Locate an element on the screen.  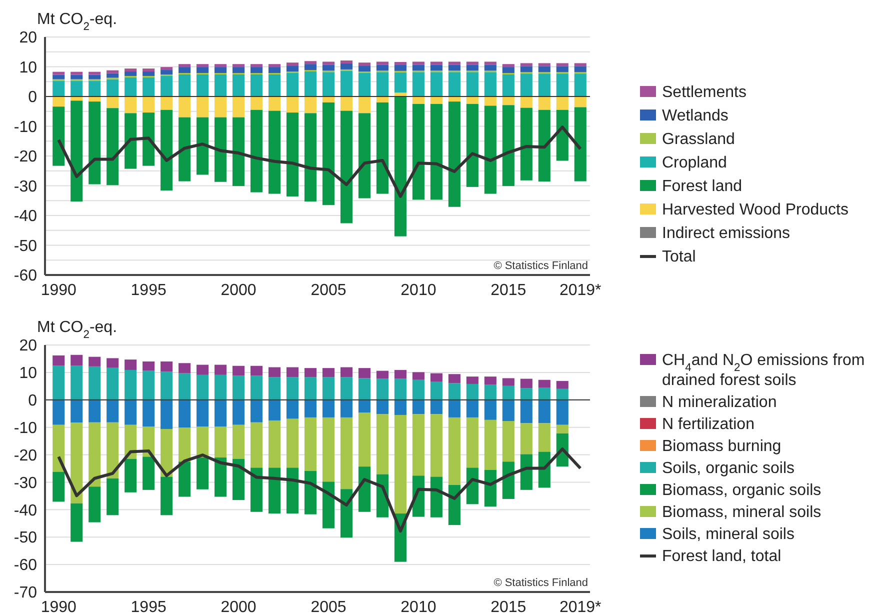
legend-label: N mineralization is located at coordinates (719, 402).